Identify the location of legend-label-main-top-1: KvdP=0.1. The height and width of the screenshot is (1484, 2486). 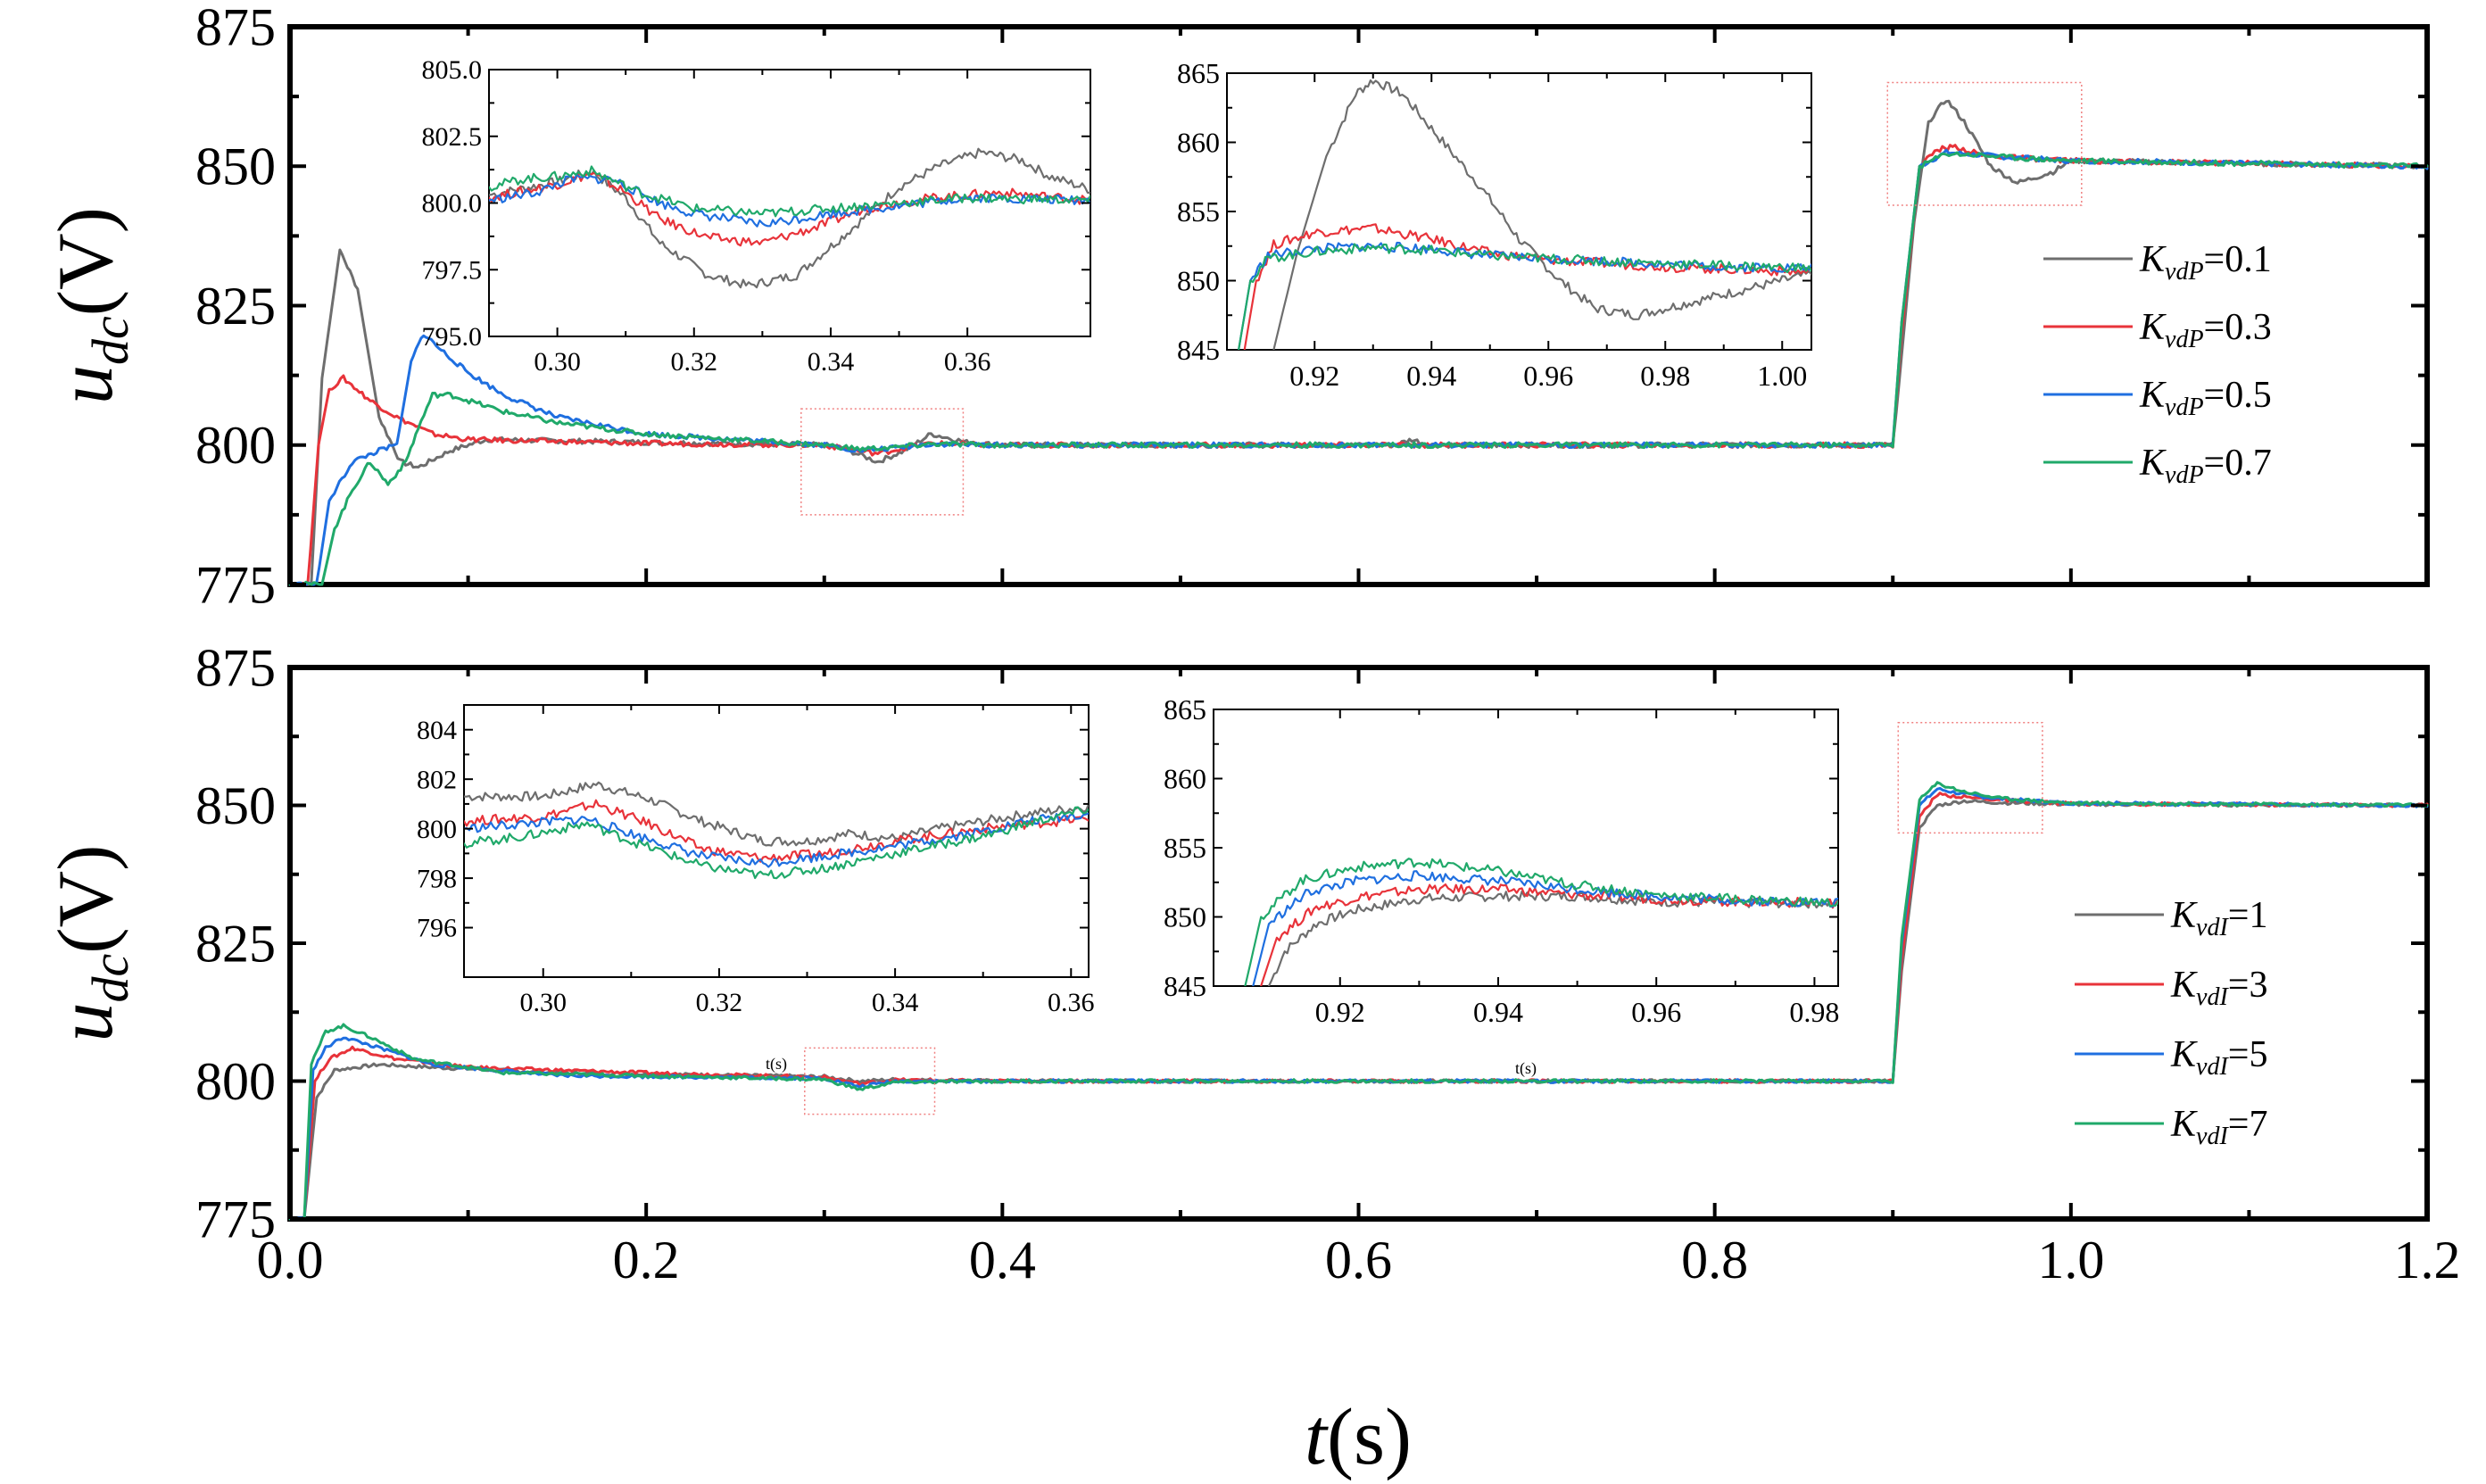
(2205, 262).